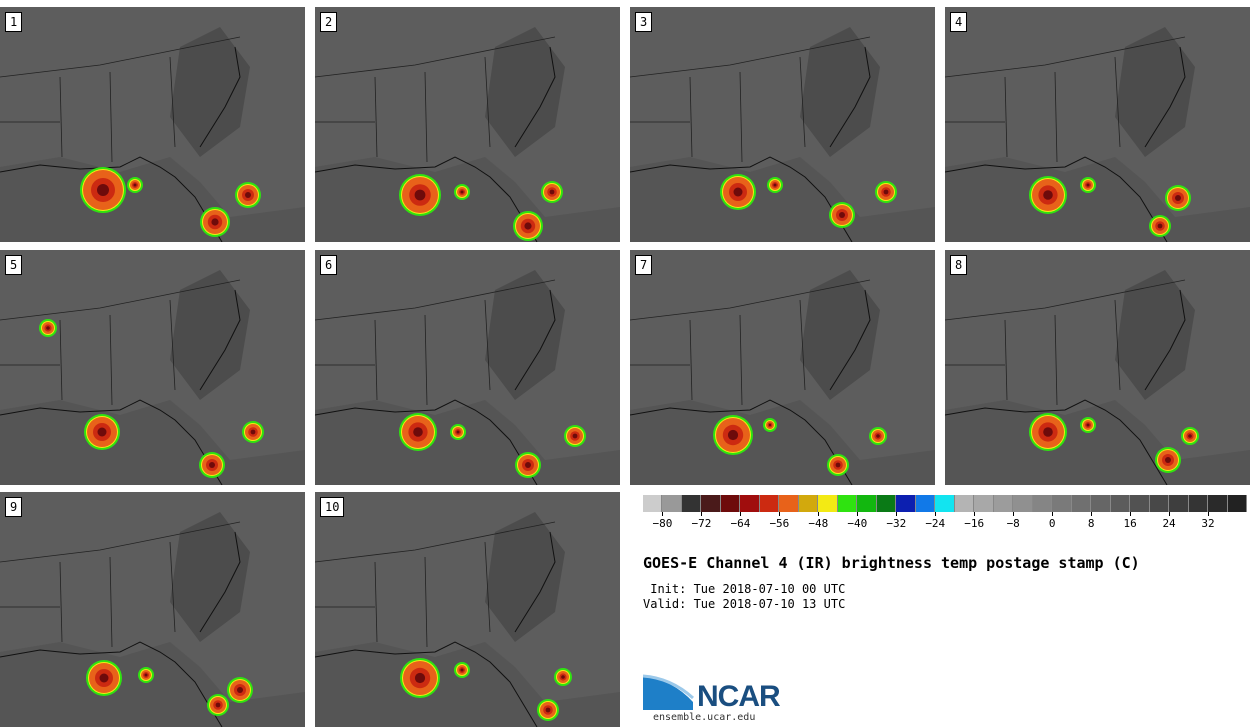 This screenshot has height=728, width=1260. Describe the element at coordinates (1130, 523) in the screenshot. I see `colorbar-tick-label: 16` at that location.